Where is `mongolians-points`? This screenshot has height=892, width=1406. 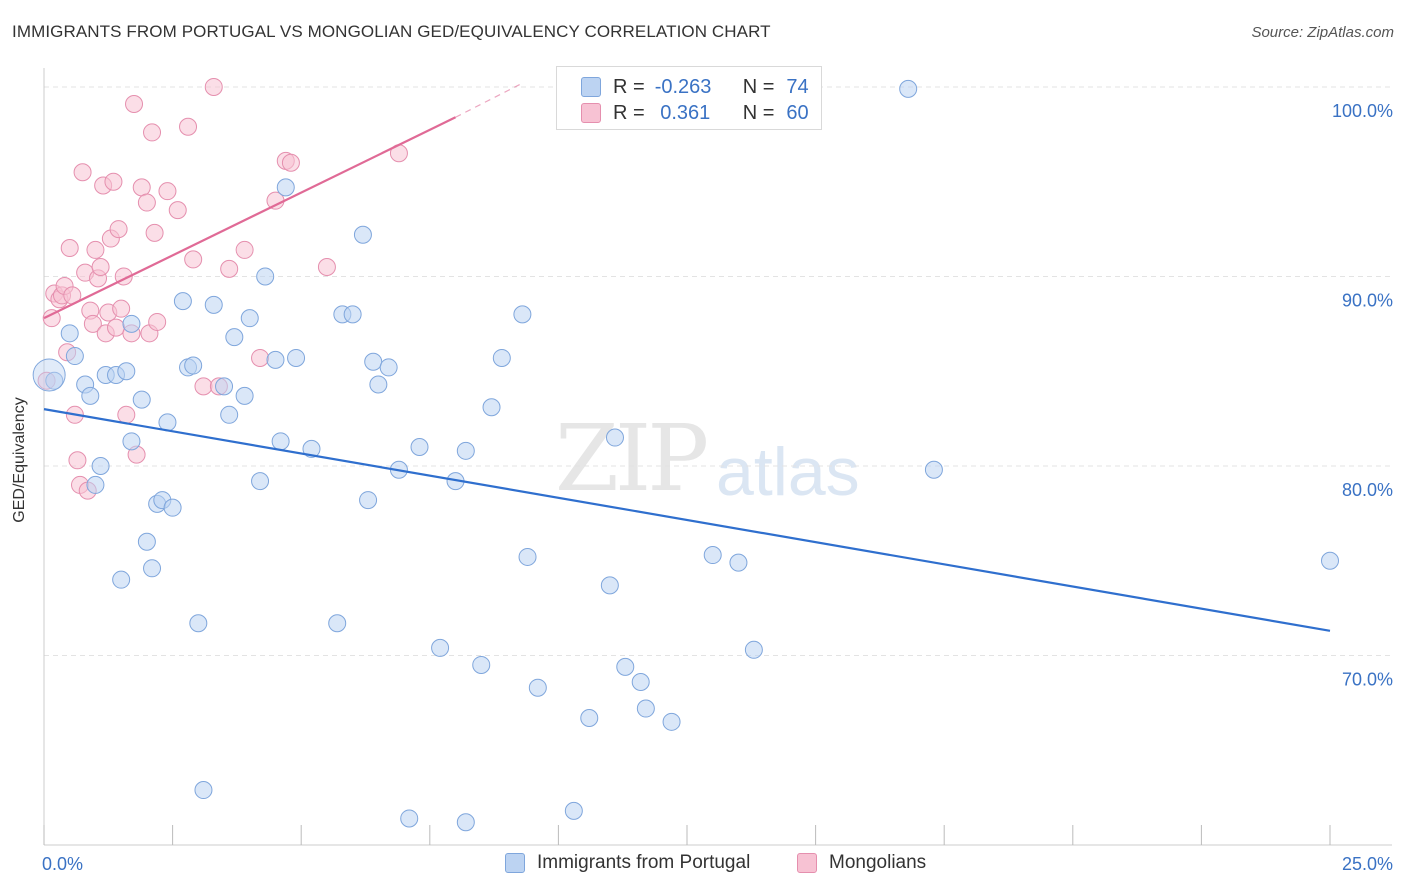
mongolians-points is located at coordinates (222, 288).